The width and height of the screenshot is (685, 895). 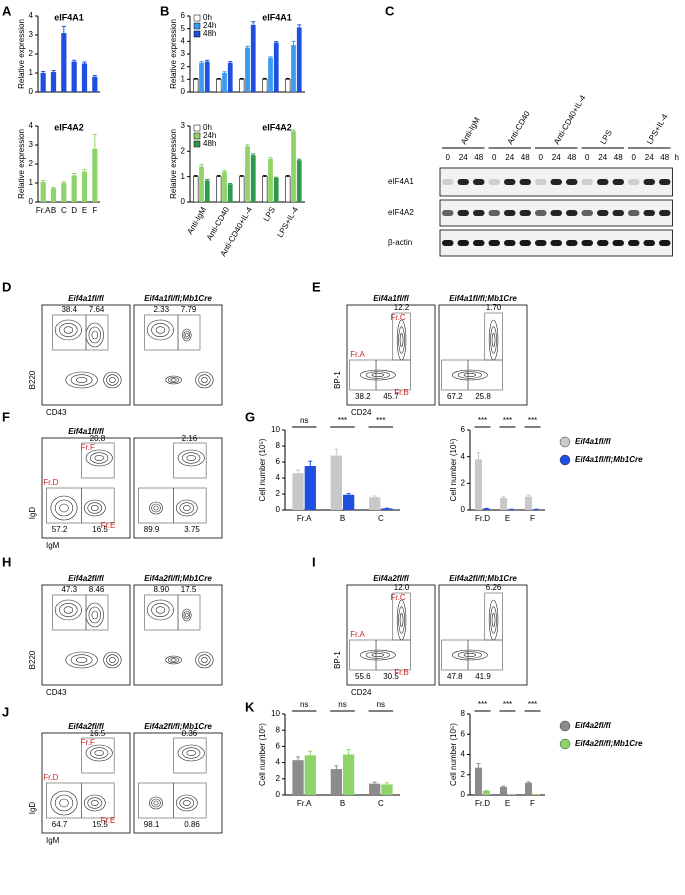 I want to click on y-tick-label: 10, so click(x=275, y=429).